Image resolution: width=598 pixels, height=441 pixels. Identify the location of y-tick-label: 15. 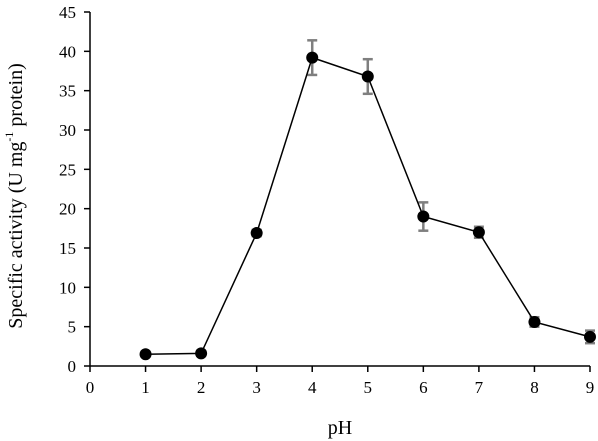
(67, 248).